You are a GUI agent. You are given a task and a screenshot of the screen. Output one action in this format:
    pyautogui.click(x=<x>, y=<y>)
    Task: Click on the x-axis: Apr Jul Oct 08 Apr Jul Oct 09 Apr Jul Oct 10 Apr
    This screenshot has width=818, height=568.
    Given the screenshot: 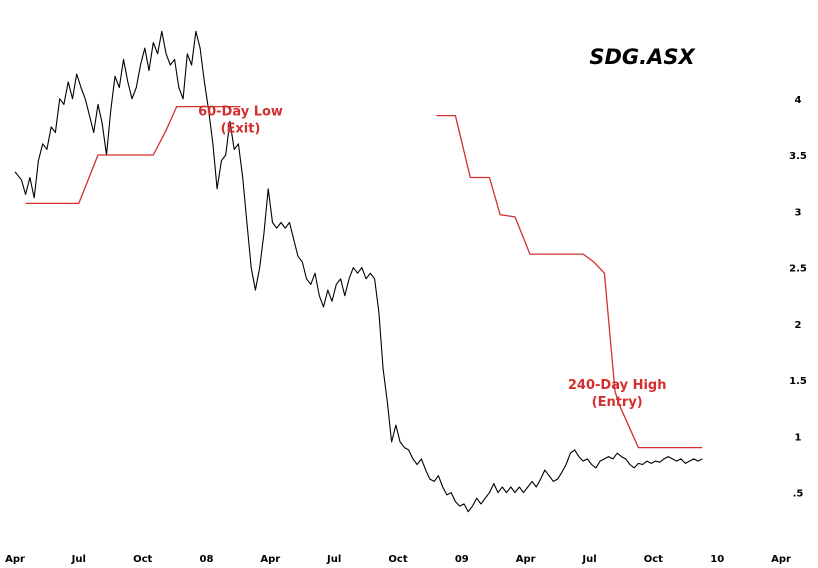 What is the action you would take?
    pyautogui.click(x=398, y=559)
    